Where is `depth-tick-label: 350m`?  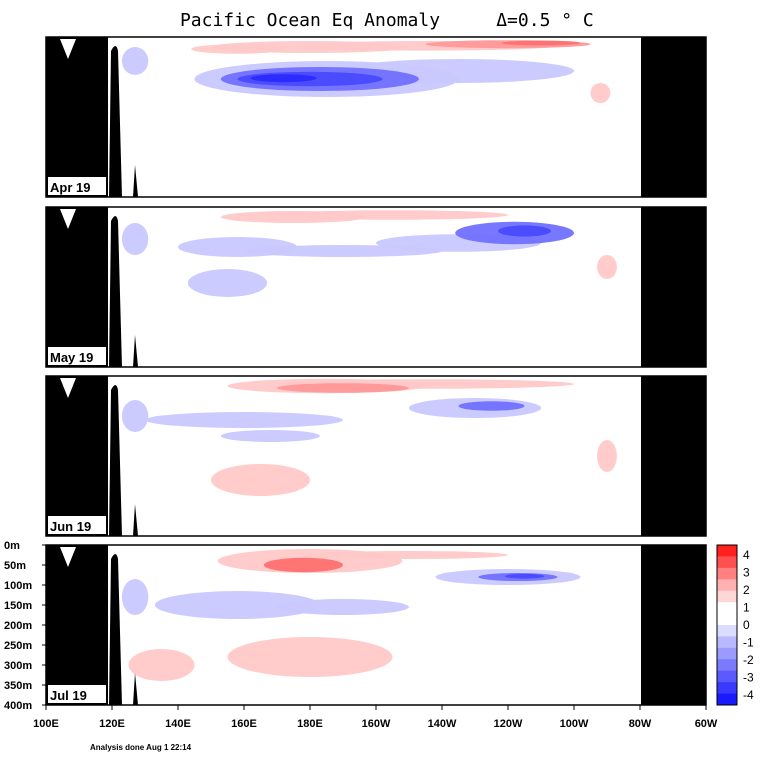
depth-tick-label: 350m is located at coordinates (18, 686).